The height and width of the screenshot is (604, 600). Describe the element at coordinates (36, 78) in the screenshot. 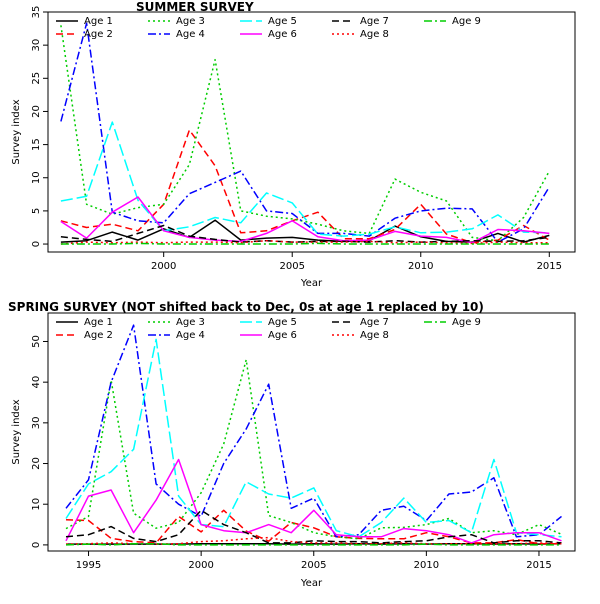

I see `y-tick-label: 25` at that location.